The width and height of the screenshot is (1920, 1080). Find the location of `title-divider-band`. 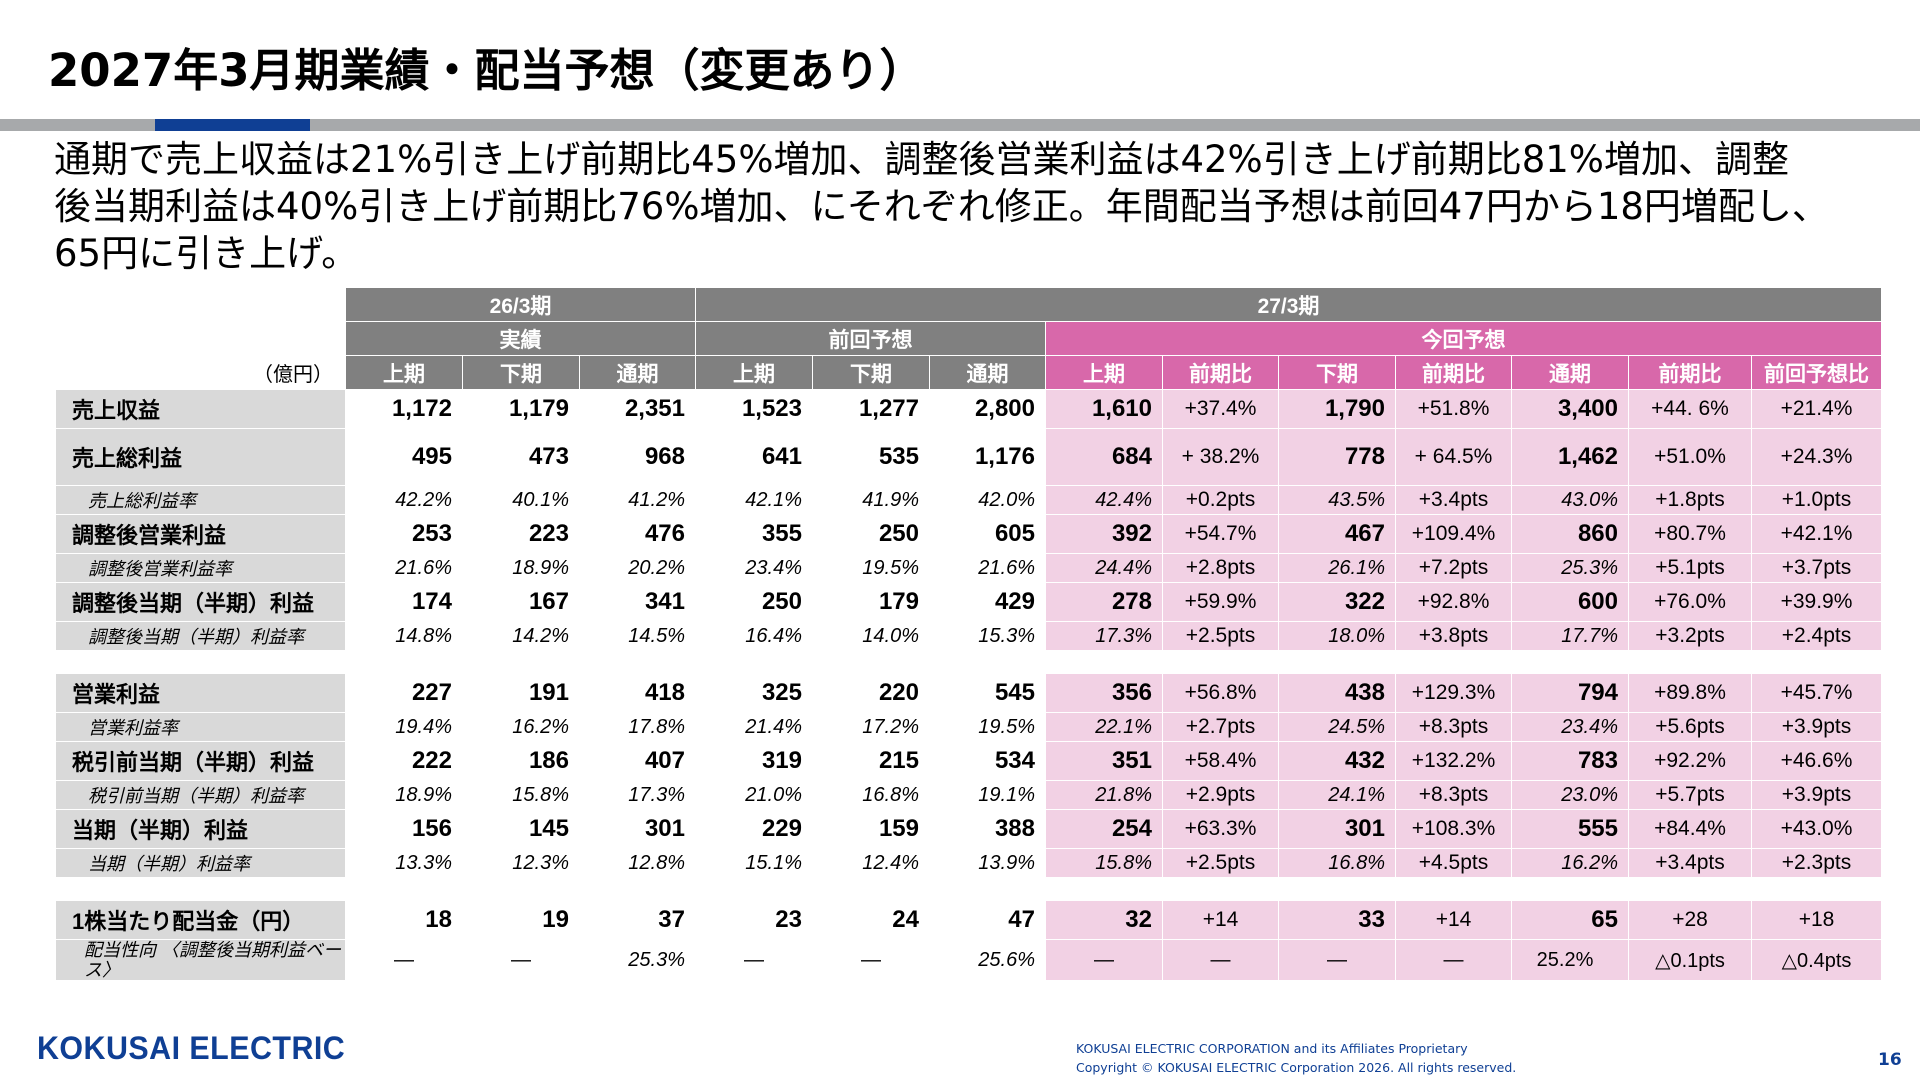

title-divider-band is located at coordinates (960, 125).